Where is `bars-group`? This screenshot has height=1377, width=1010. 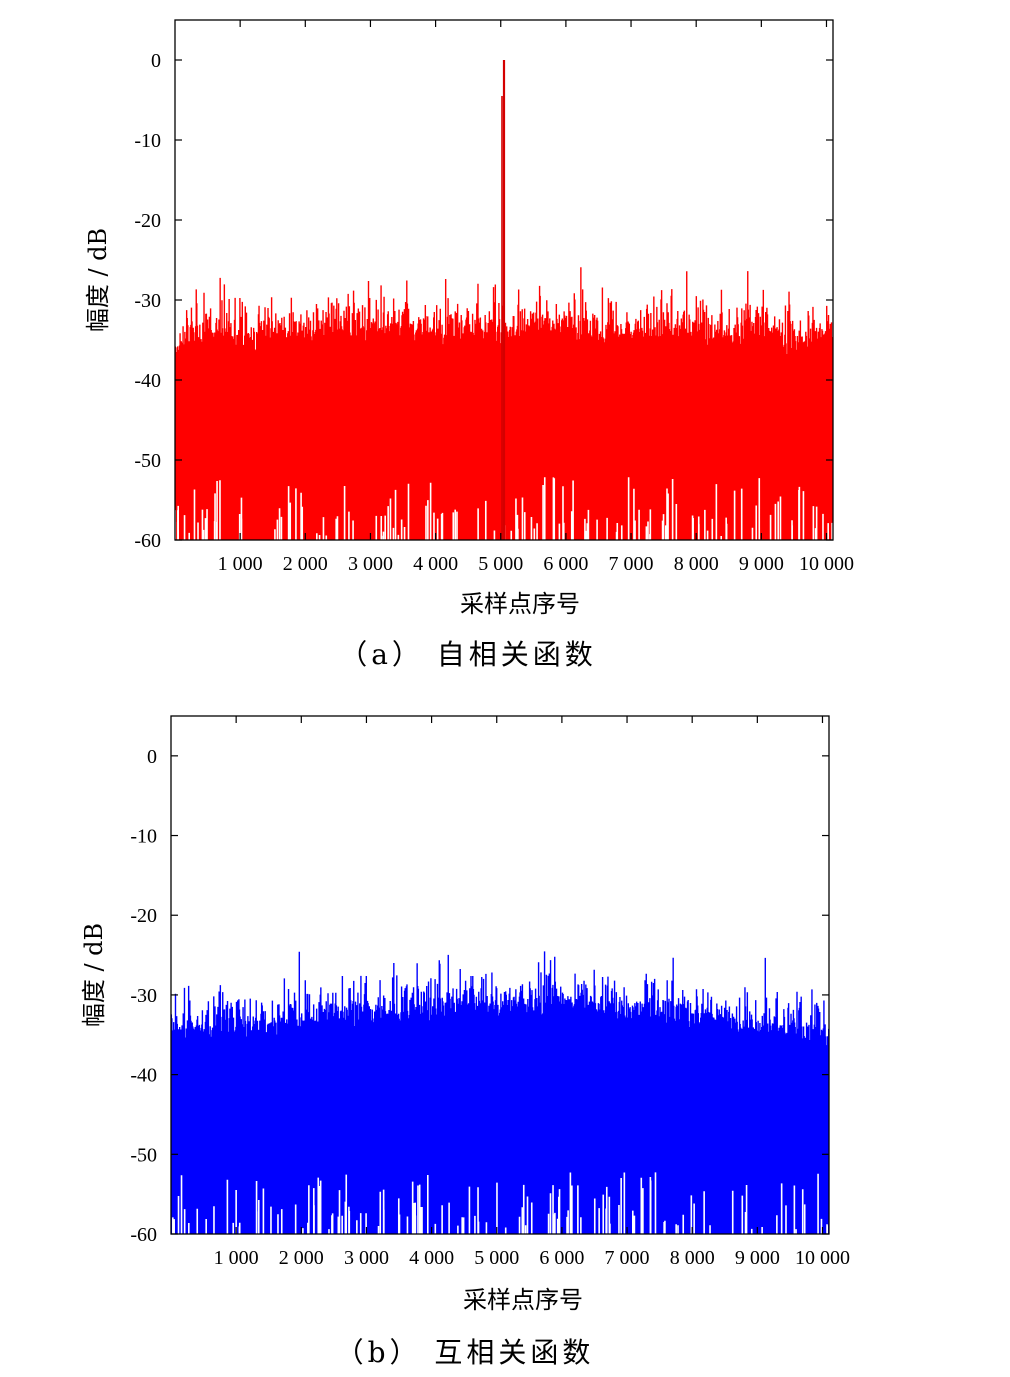
bars-group is located at coordinates (500, 1092).